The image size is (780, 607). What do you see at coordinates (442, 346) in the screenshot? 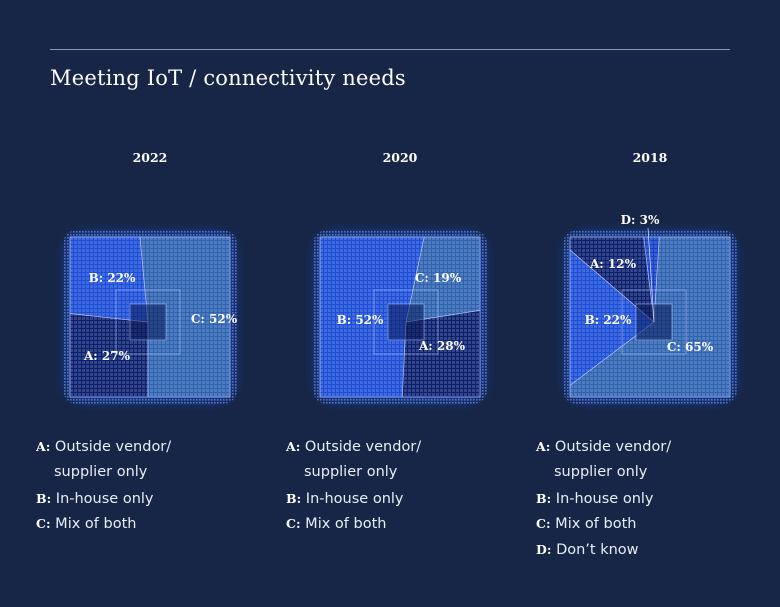
I see `slice-label-a: A: 28%` at bounding box center [442, 346].